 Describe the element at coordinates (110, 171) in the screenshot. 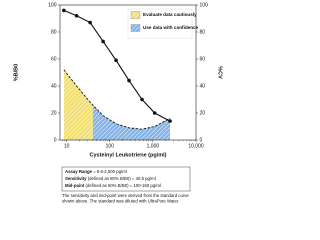

I see `info-text: = 8.6-2,500 pg/ml` at that location.